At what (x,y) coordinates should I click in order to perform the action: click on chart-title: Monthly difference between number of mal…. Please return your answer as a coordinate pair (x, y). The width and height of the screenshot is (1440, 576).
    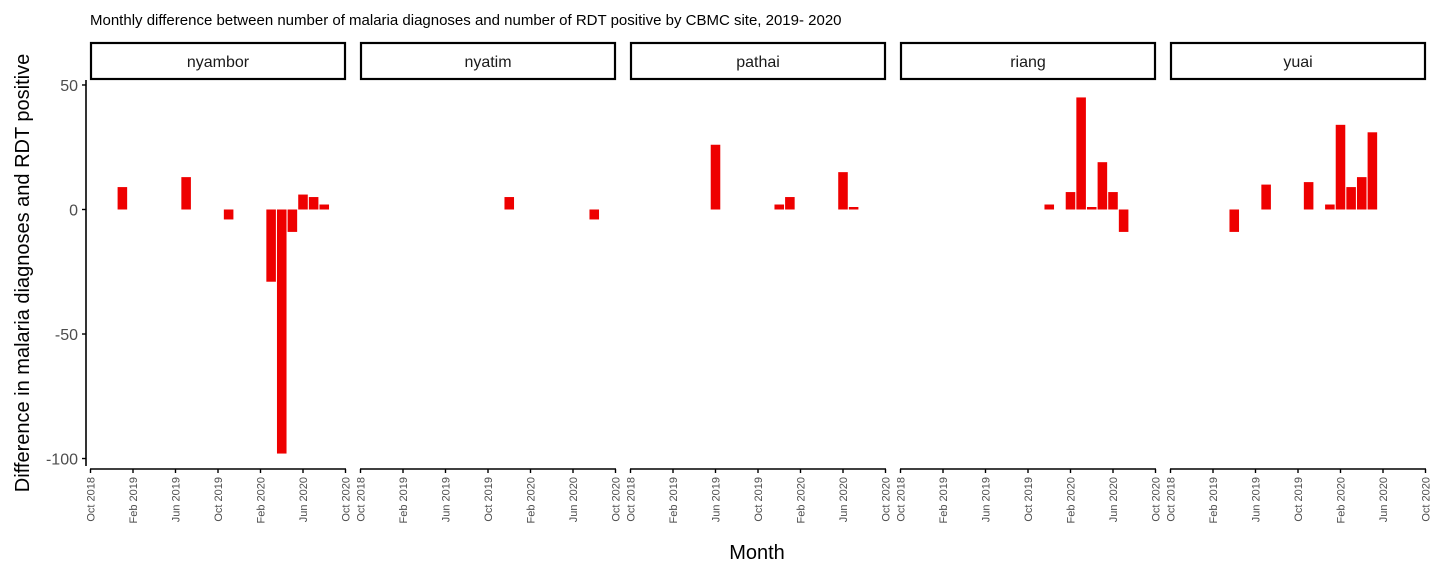
    Looking at the image, I should click on (466, 20).